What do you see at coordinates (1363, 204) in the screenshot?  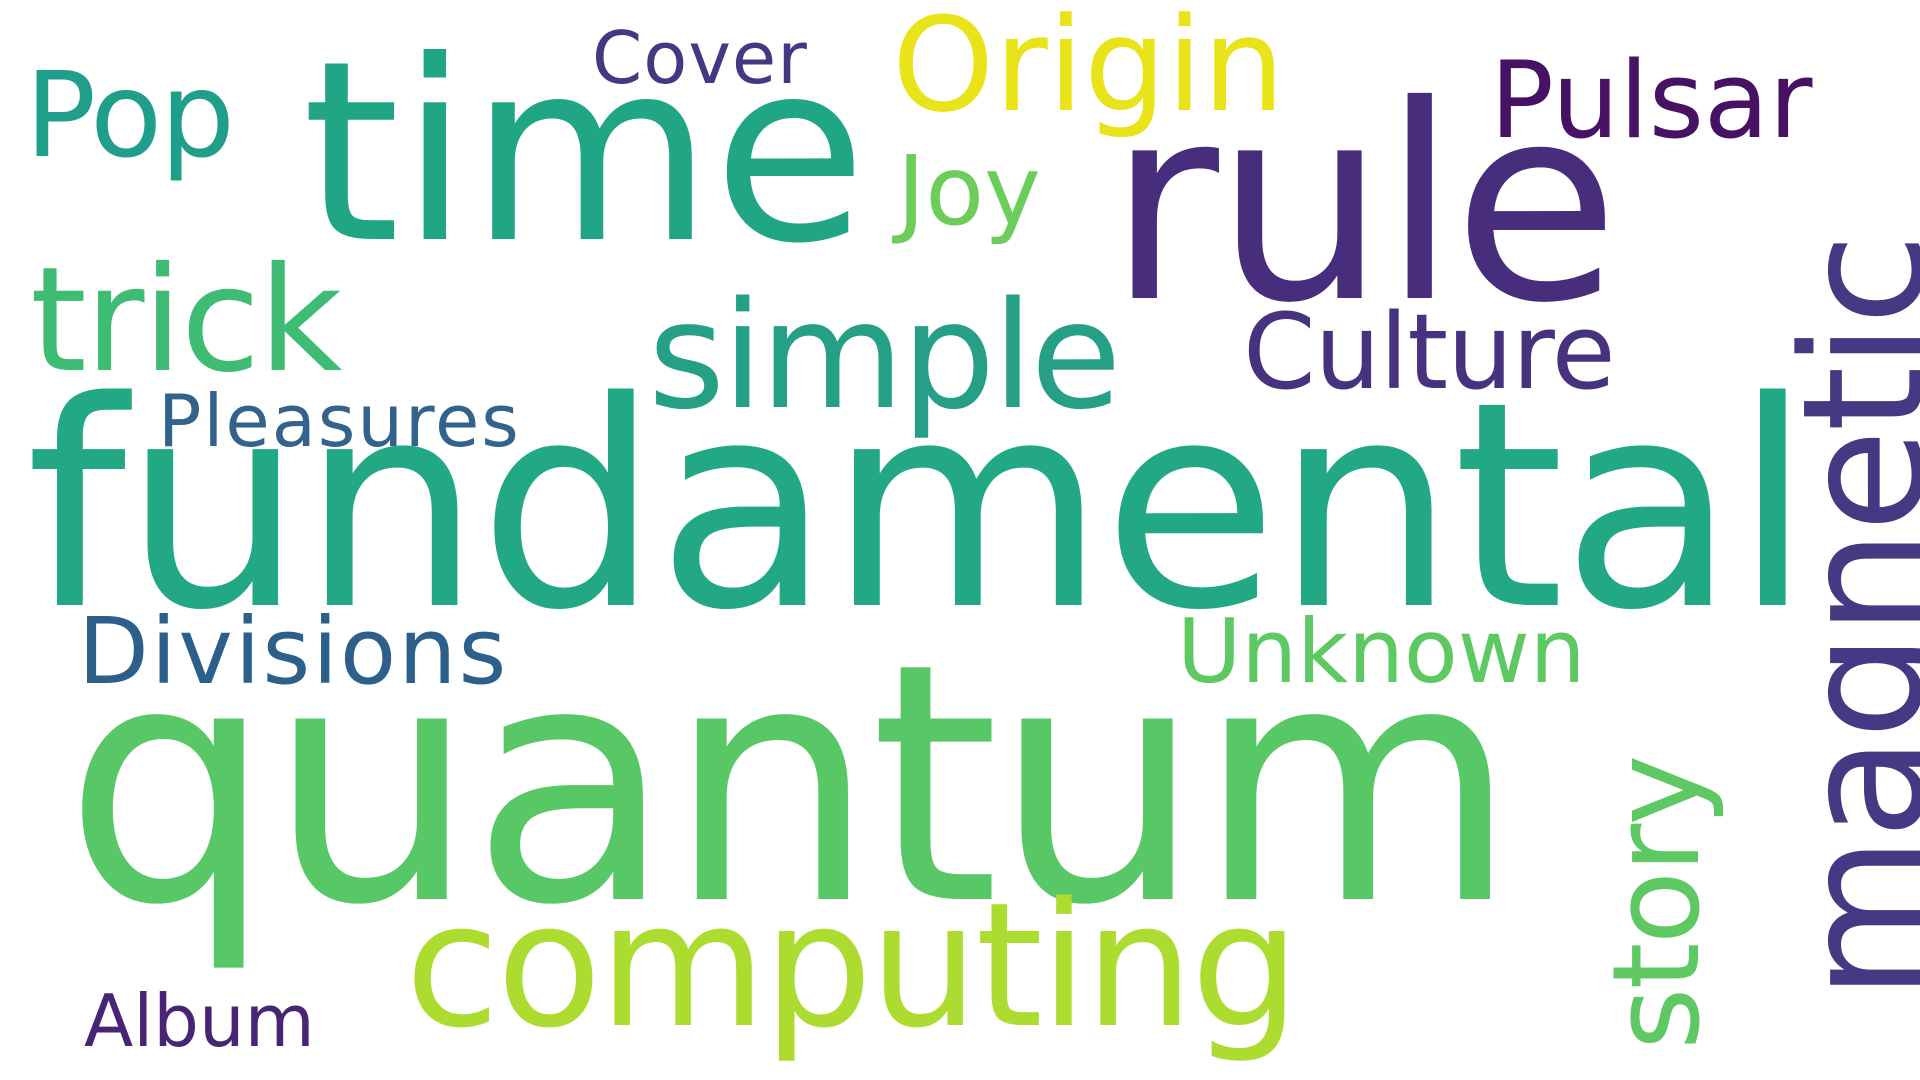 I see `word-rule: rule` at bounding box center [1363, 204].